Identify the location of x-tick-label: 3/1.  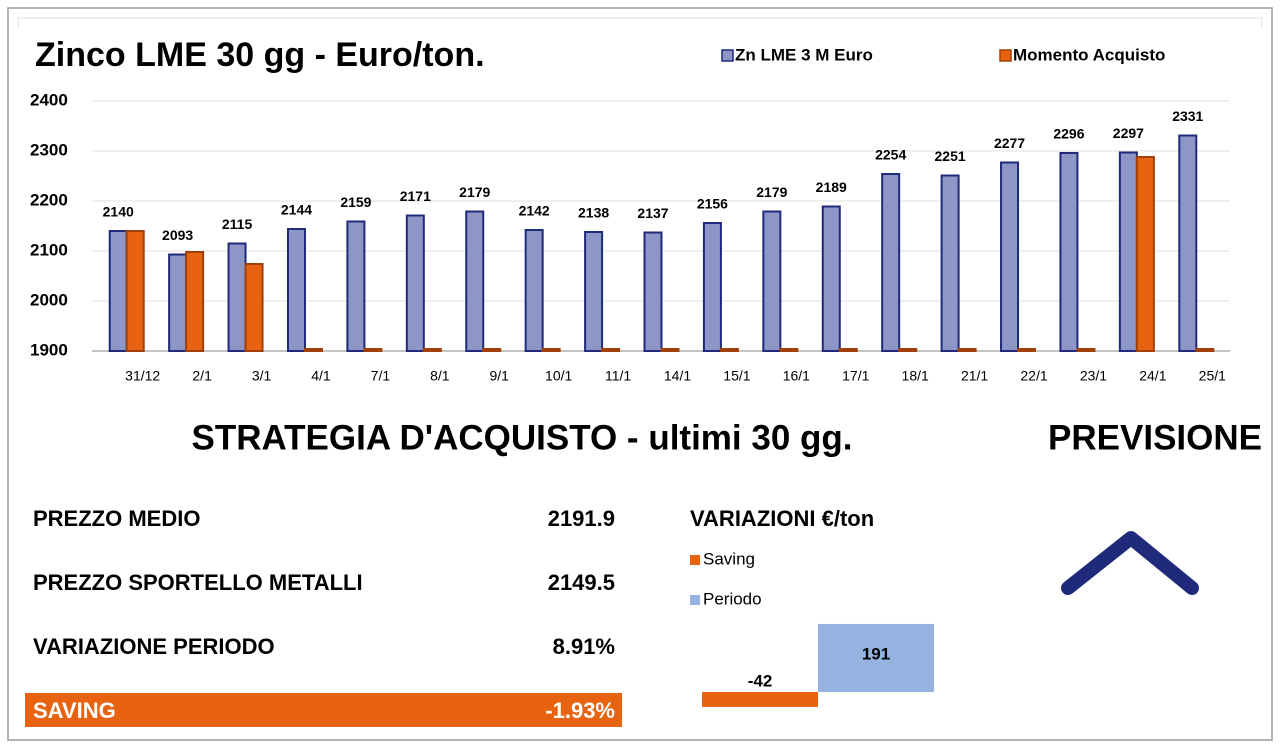
(262, 376).